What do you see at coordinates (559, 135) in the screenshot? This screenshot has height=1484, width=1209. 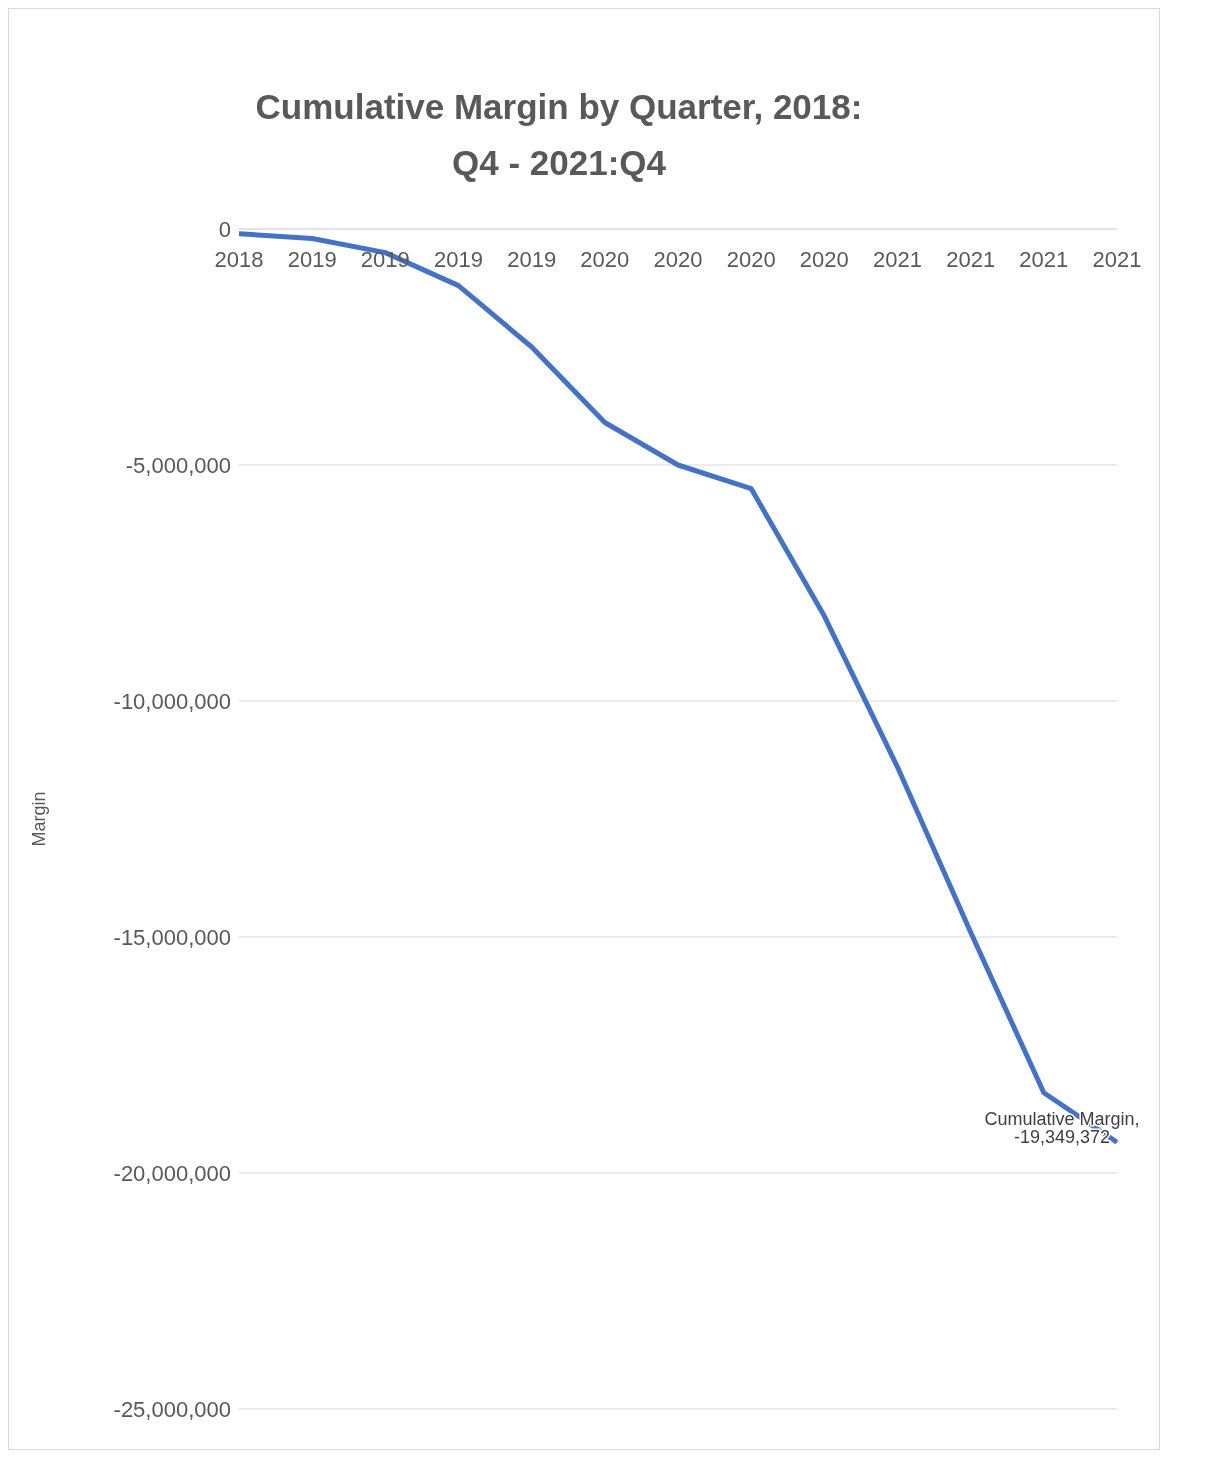 I see `chart-title: Cumulative Margin by Quarter, 2018: Q4 - 2021:Q4` at bounding box center [559, 135].